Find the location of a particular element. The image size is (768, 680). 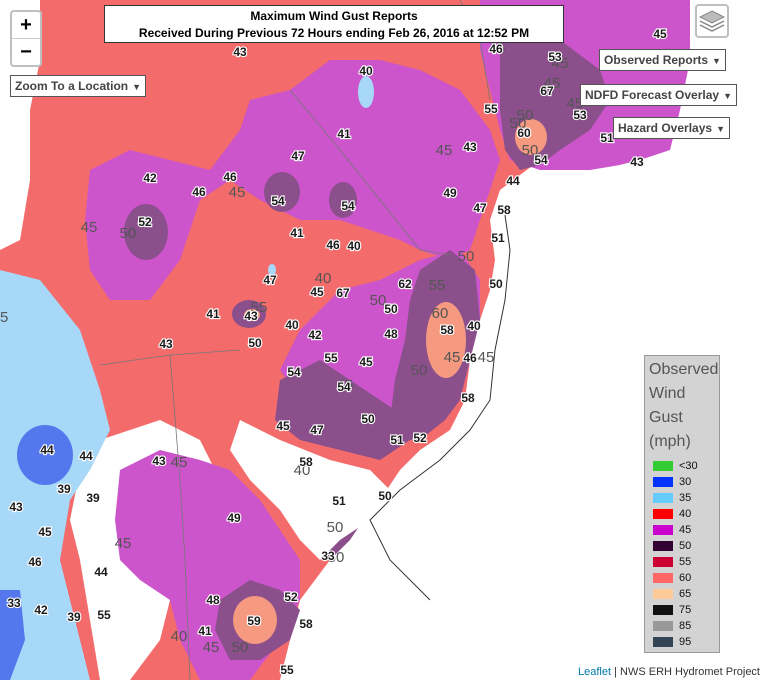

legend-label: 75 is located at coordinates (685, 610).